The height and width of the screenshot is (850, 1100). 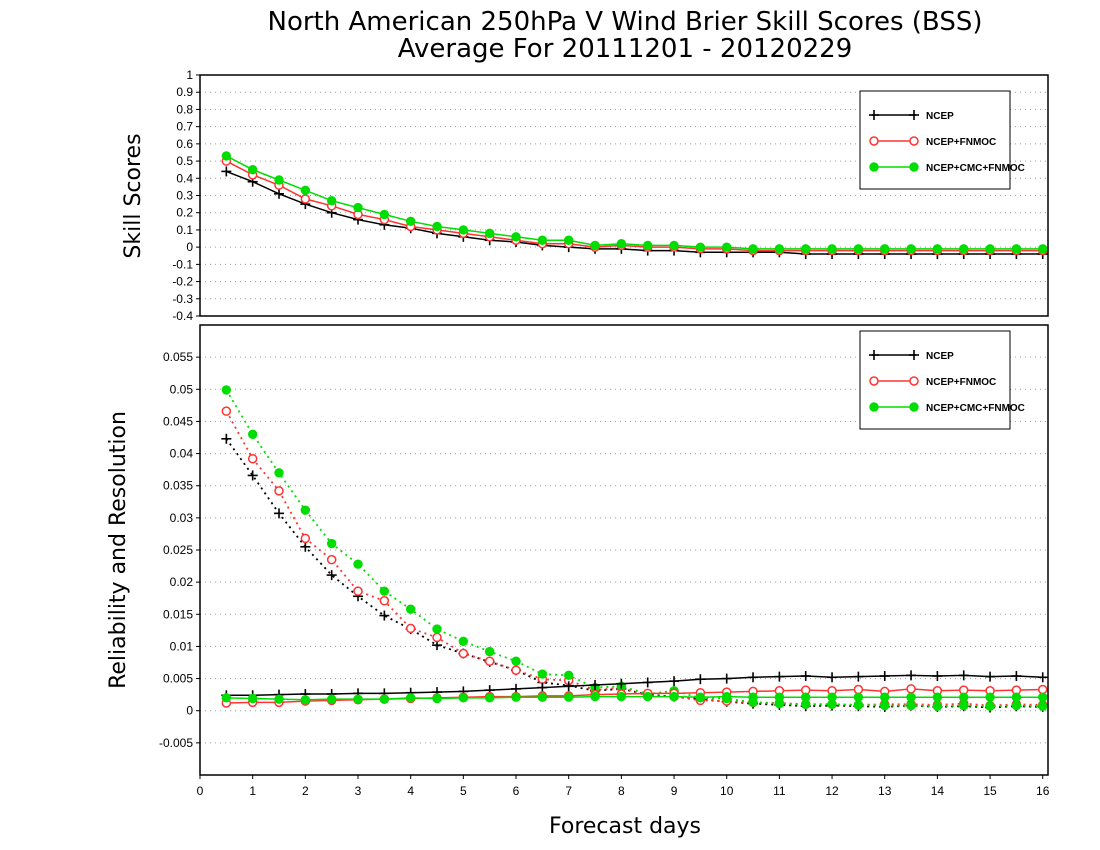 I want to click on y-tick-label: 0.3, so click(x=184, y=196).